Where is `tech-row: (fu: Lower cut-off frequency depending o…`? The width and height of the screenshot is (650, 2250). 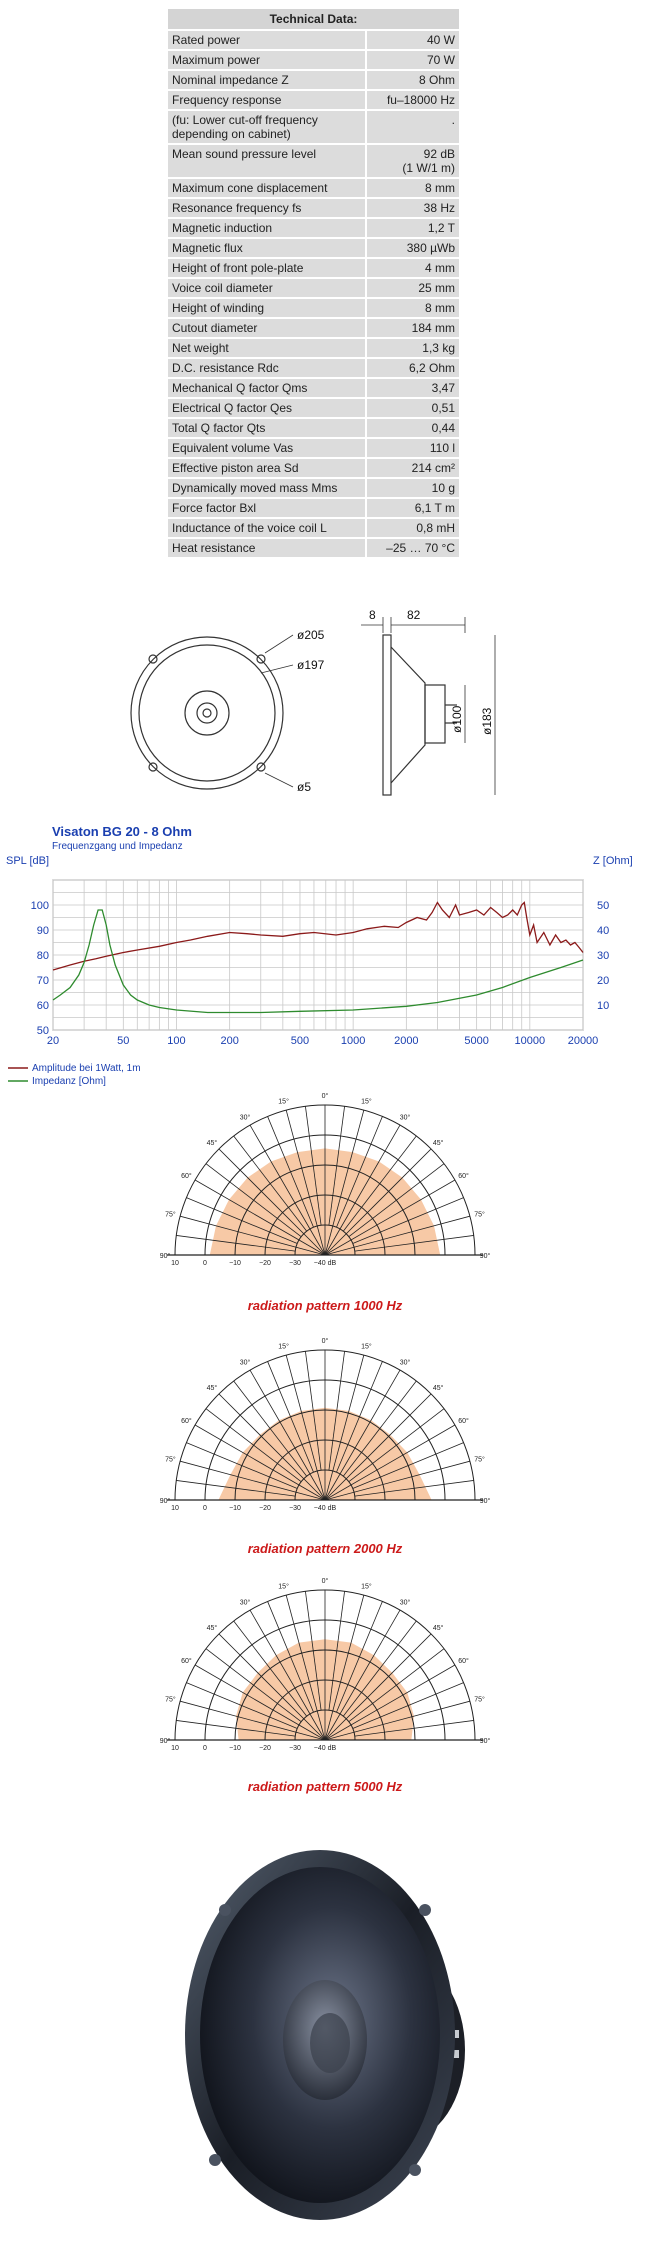 tech-row: (fu: Lower cut-off frequency depending o… is located at coordinates (313, 127).